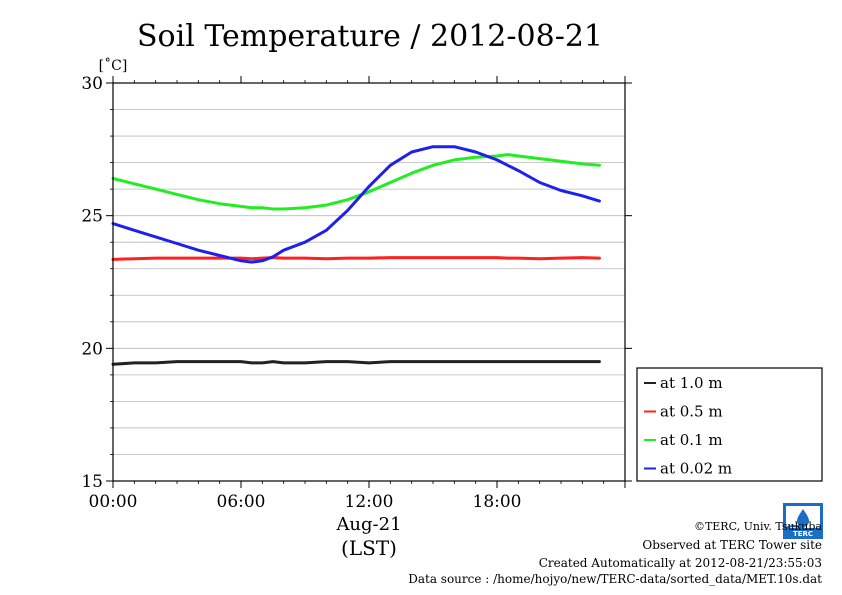 The width and height of the screenshot is (842, 595). What do you see at coordinates (92, 84) in the screenshot?
I see `y-tick-label: 30` at bounding box center [92, 84].